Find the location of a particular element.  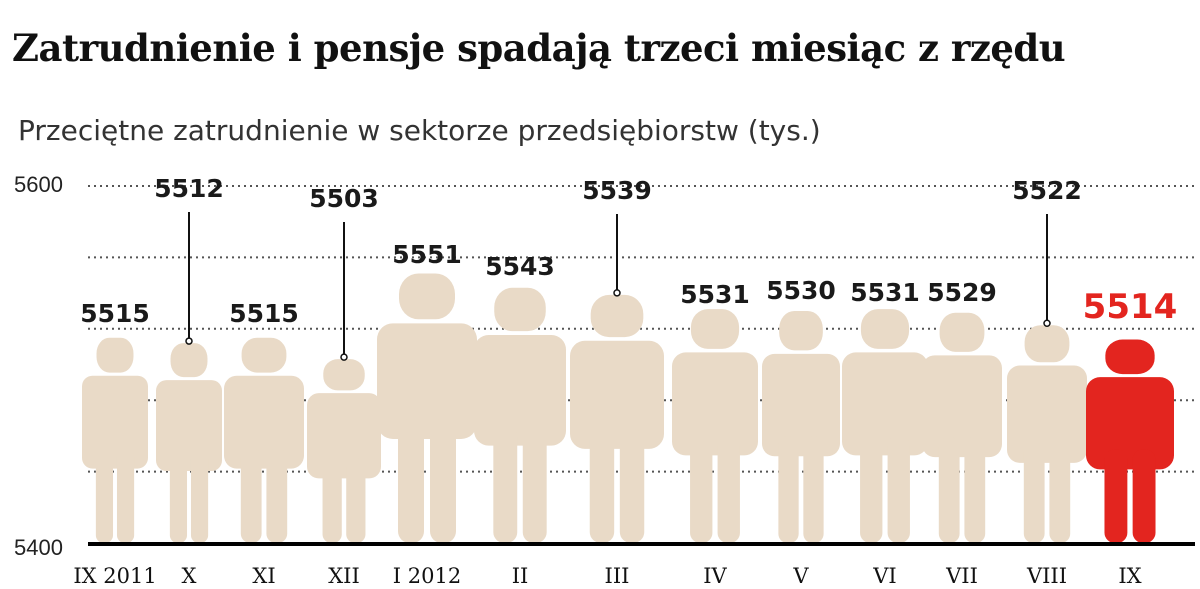

y-tick-label: 5400 is located at coordinates (38, 547).